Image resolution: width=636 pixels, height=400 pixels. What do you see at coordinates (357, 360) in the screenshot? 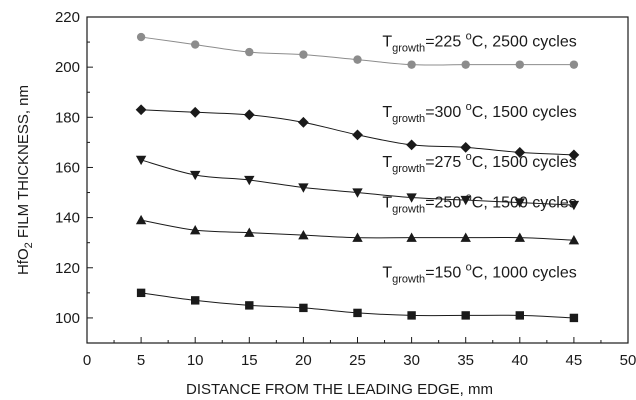
I see `x-tick-label: 25` at bounding box center [357, 360].